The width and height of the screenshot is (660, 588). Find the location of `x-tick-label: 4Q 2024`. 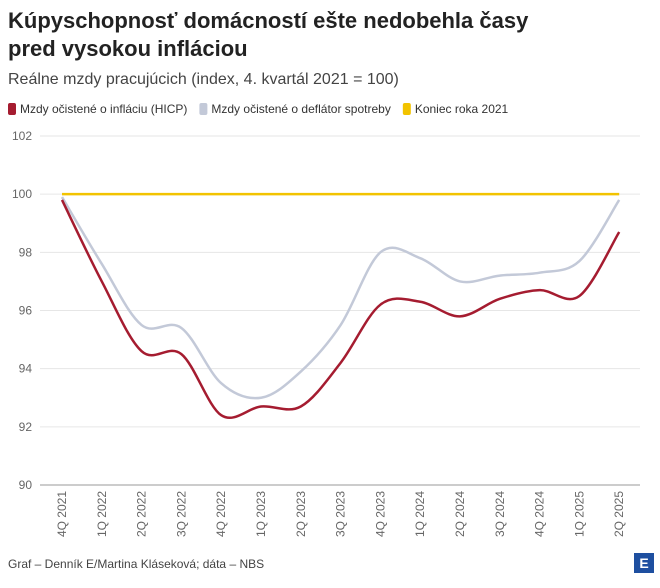

x-tick-label: 4Q 2024 is located at coordinates (540, 514).